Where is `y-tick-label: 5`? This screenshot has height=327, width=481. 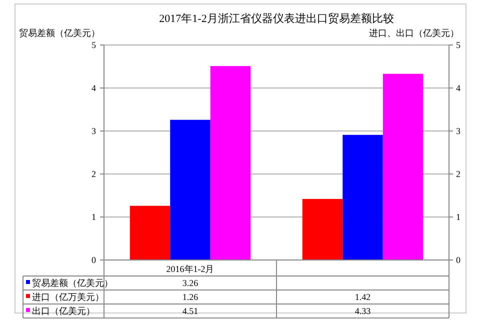 y-tick-label: 5 is located at coordinates (94, 45).